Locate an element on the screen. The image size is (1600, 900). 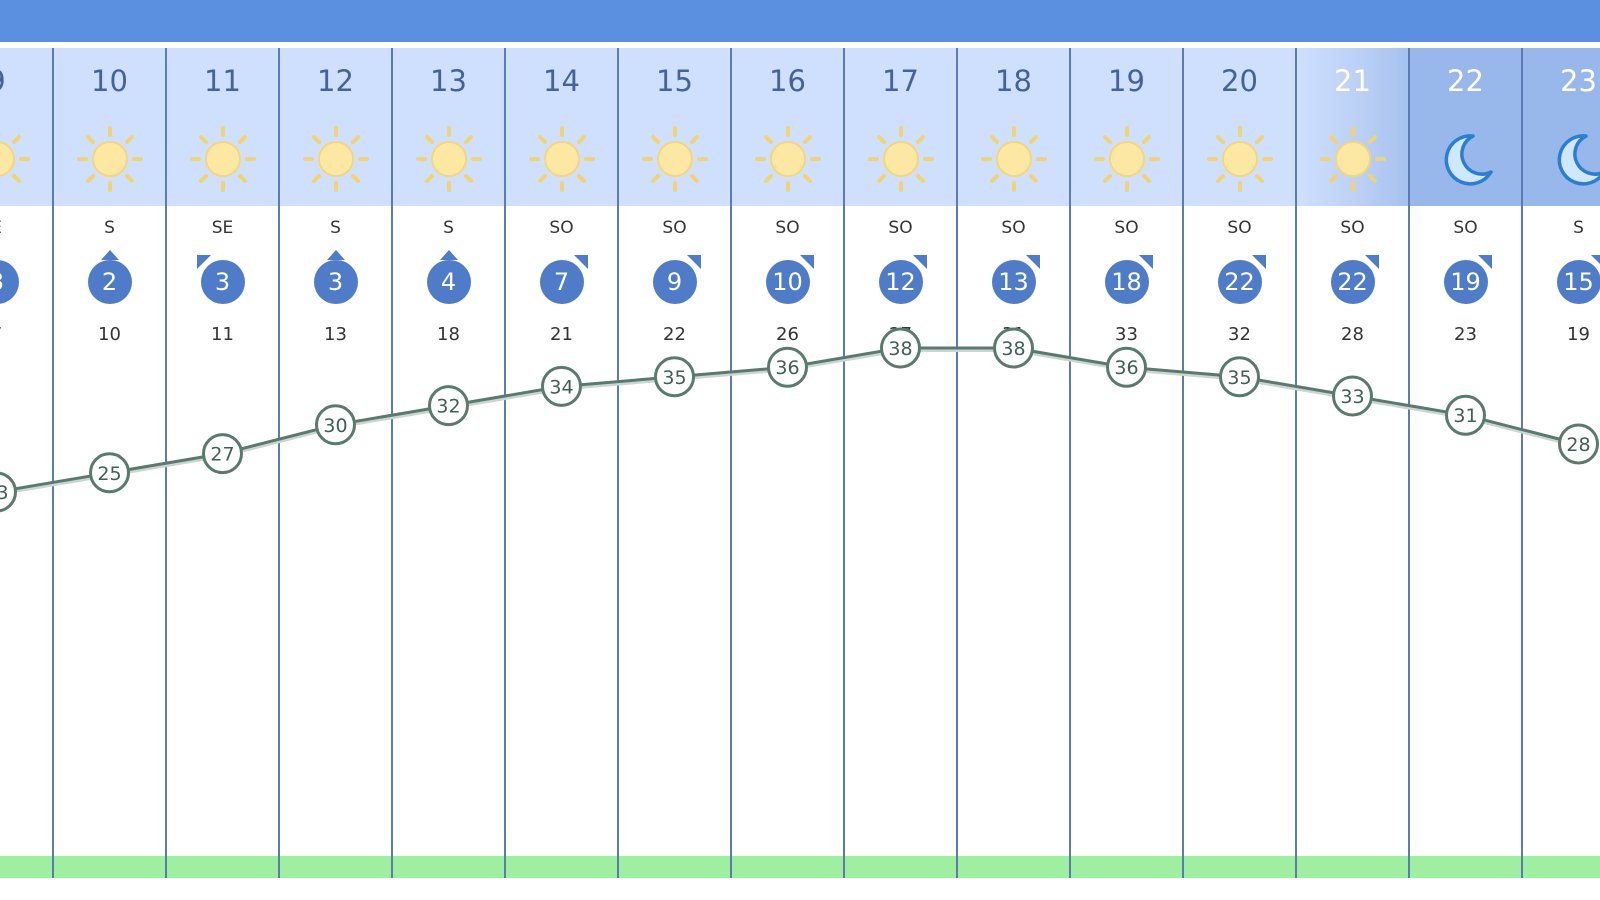
hour-column: 11 SE 3 11 is located at coordinates (222, 474).